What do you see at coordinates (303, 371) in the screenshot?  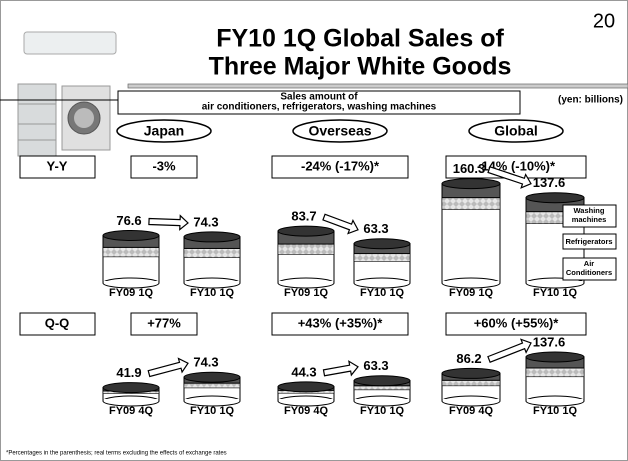 I see `value-label: 44.3` at bounding box center [303, 371].